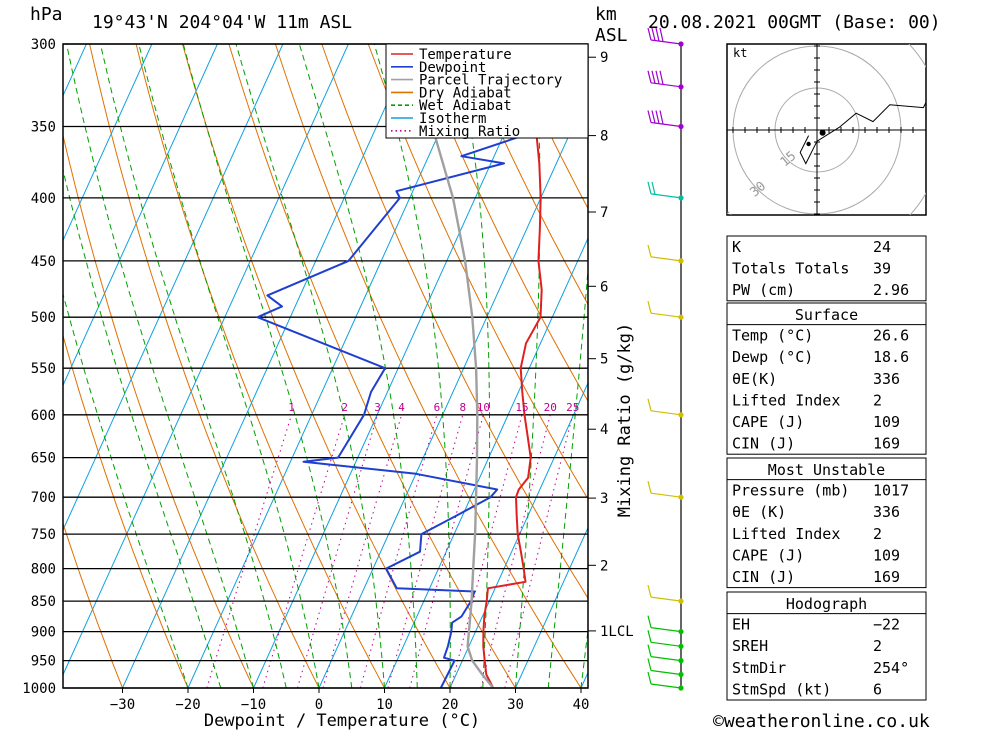 The image size is (1000, 733). Describe the element at coordinates (350, 700) in the screenshot. I see `x-tick-labels: −30 −20 −10 0 10 20 30 40` at that location.